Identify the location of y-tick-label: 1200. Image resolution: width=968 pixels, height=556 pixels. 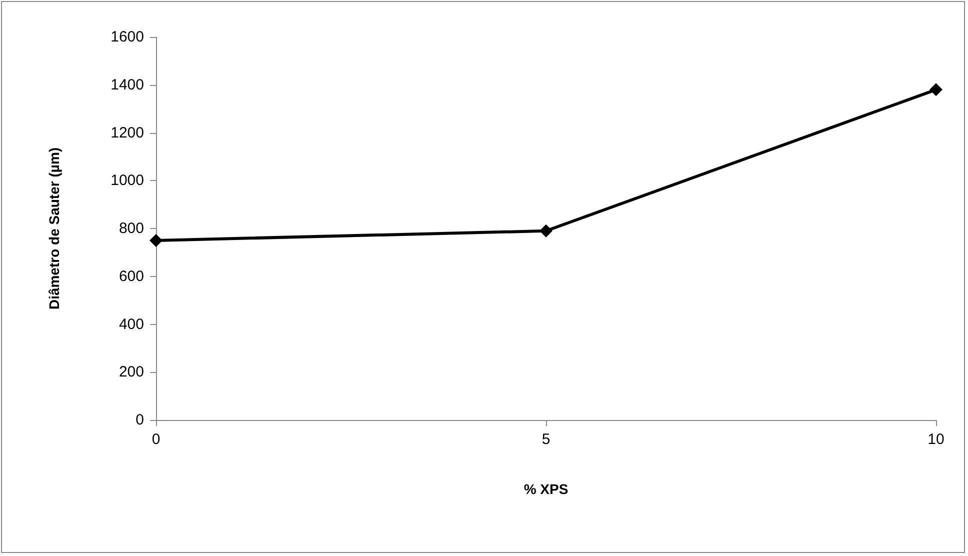
(127, 133).